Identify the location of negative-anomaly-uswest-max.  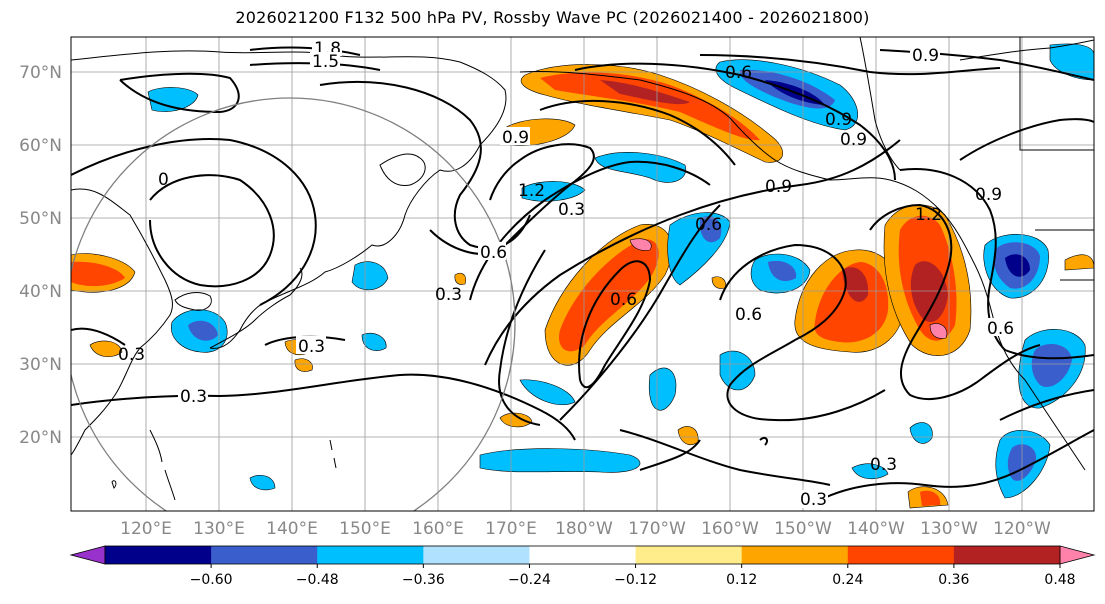
(1017, 265).